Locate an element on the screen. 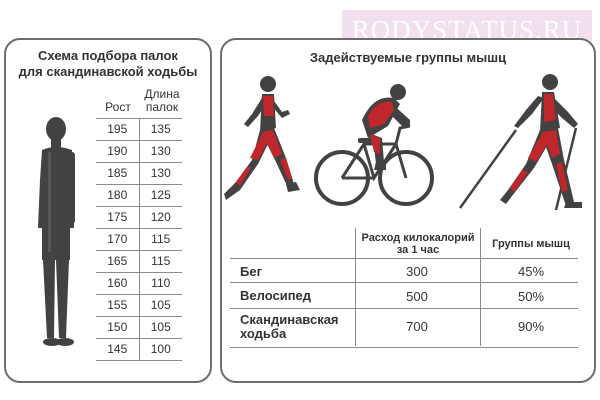 The image size is (600, 400). pole-size-title-line2: для скандинавской ходьбы is located at coordinates (108, 71).